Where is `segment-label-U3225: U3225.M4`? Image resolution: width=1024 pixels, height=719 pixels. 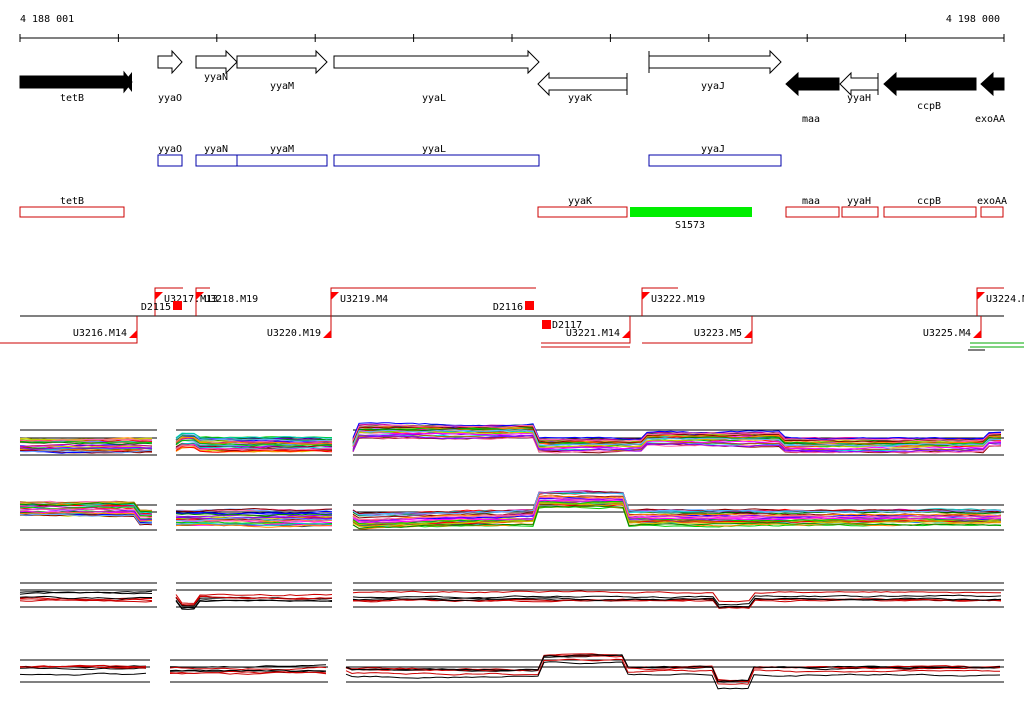
segment-label-U3225: U3225.M4 is located at coordinates (947, 333).